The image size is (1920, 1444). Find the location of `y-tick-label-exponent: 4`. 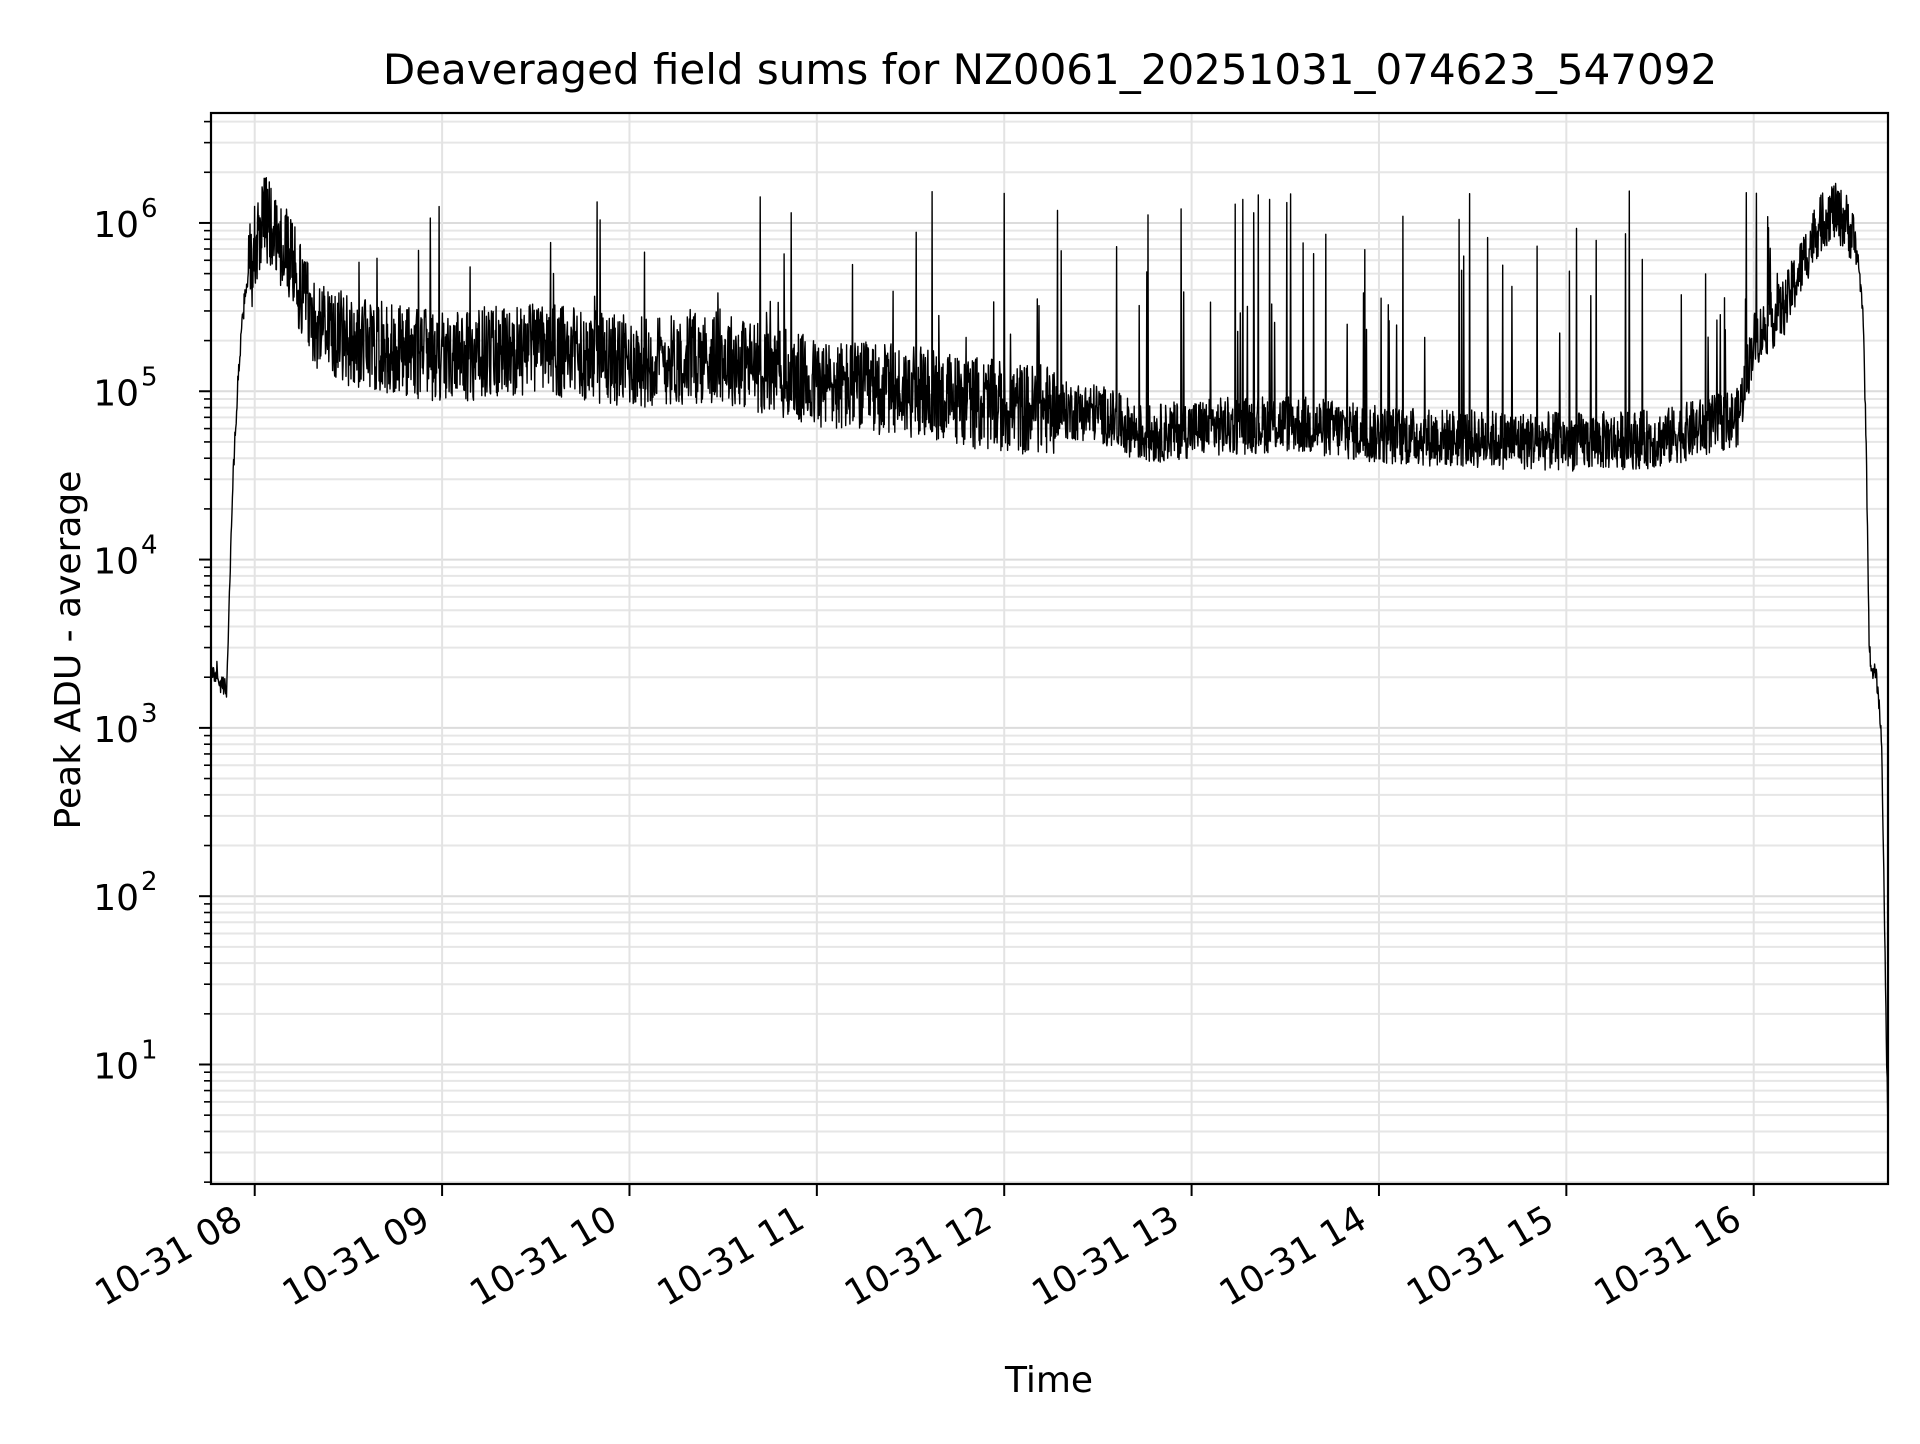

y-tick-label-exponent: 4 is located at coordinates (149, 546).